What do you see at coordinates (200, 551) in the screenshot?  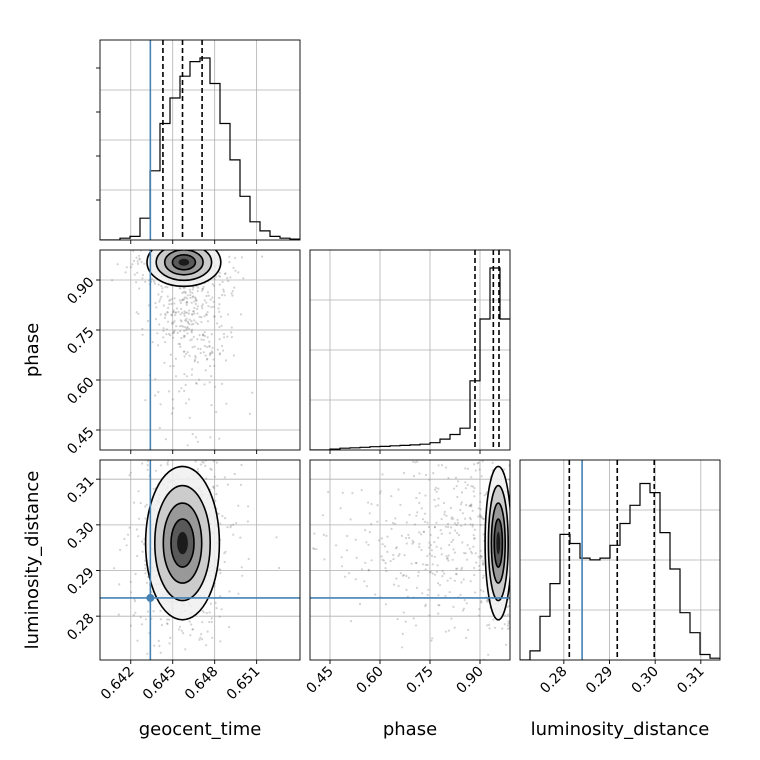 I see `panel-geocent_time_vs_luminosity_distance` at bounding box center [200, 551].